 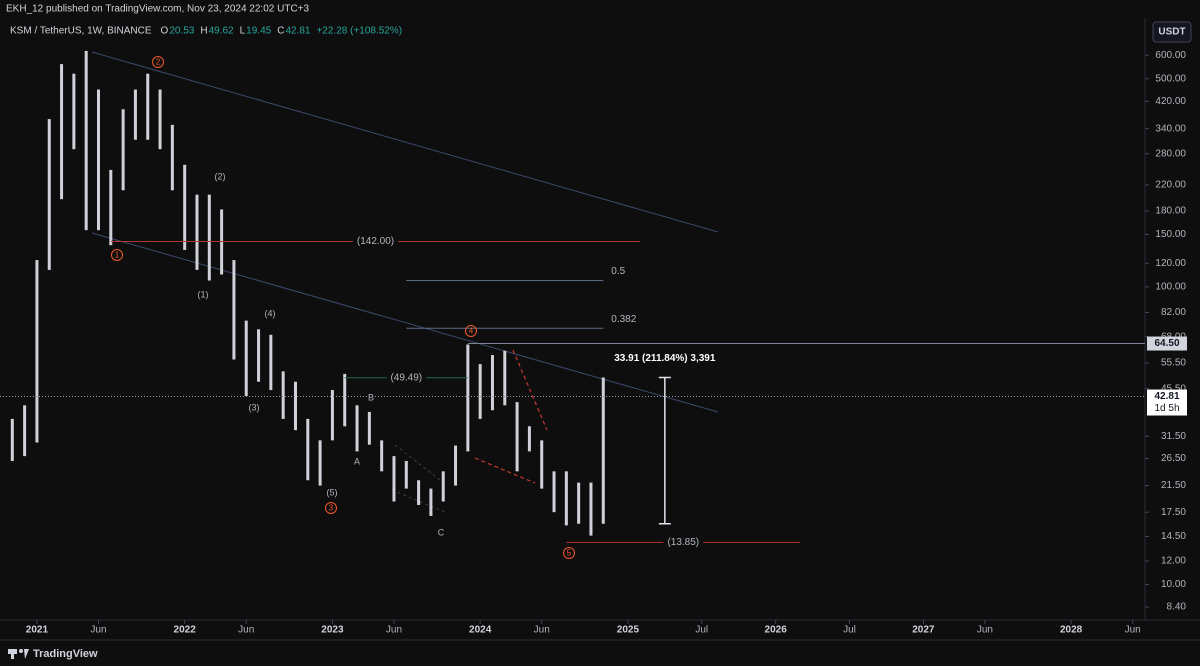 I want to click on wave-label: 5, so click(x=569, y=553).